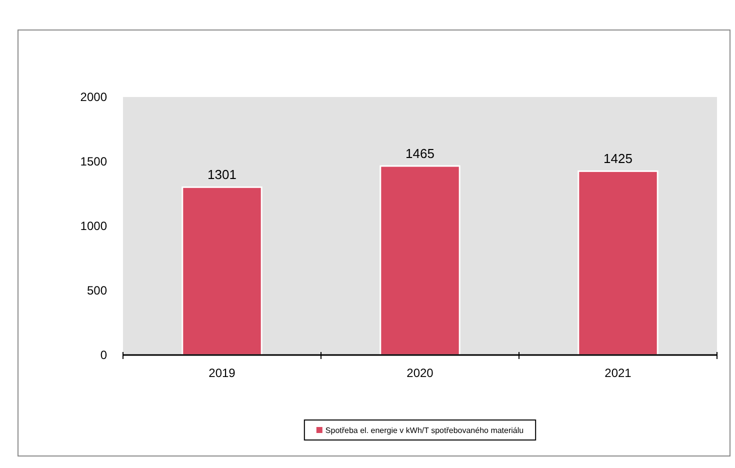  What do you see at coordinates (618, 158) in the screenshot?
I see `data-label: 1425` at bounding box center [618, 158].